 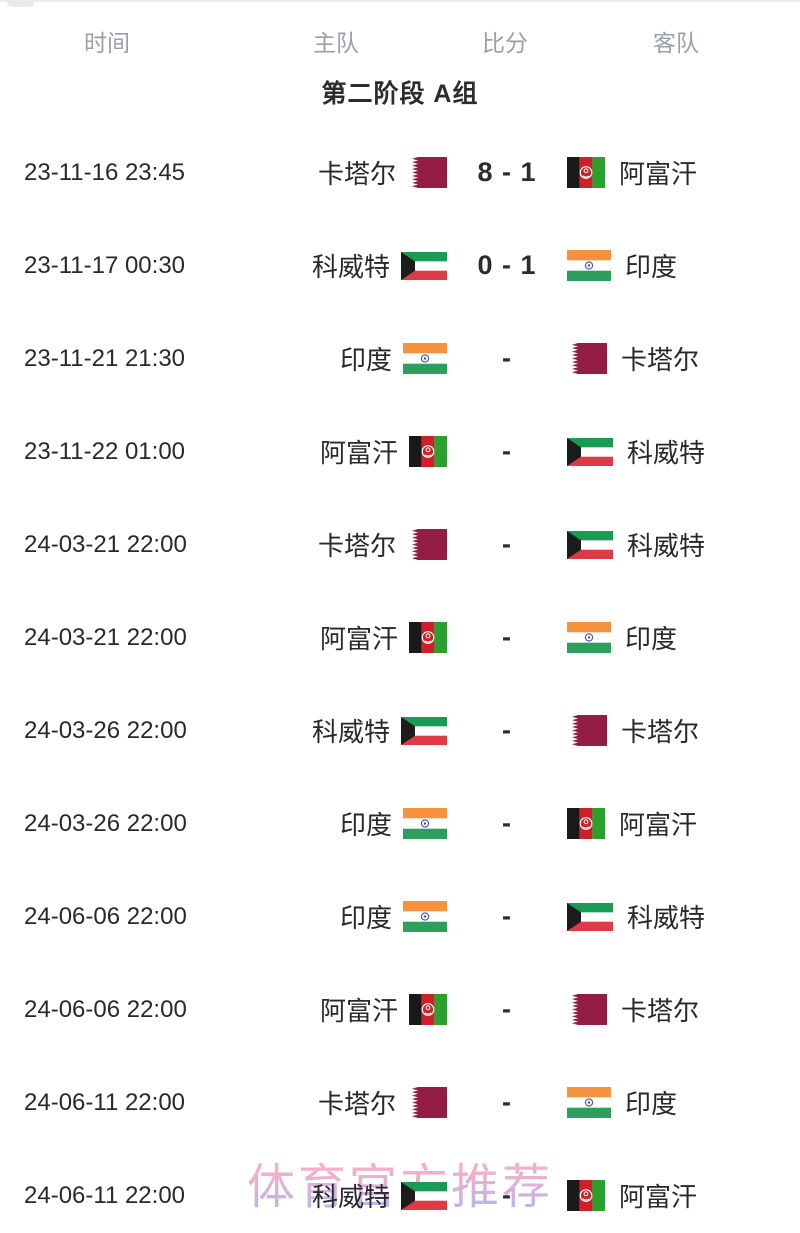 I want to click on header-home-team: 主队, so click(x=336, y=43).